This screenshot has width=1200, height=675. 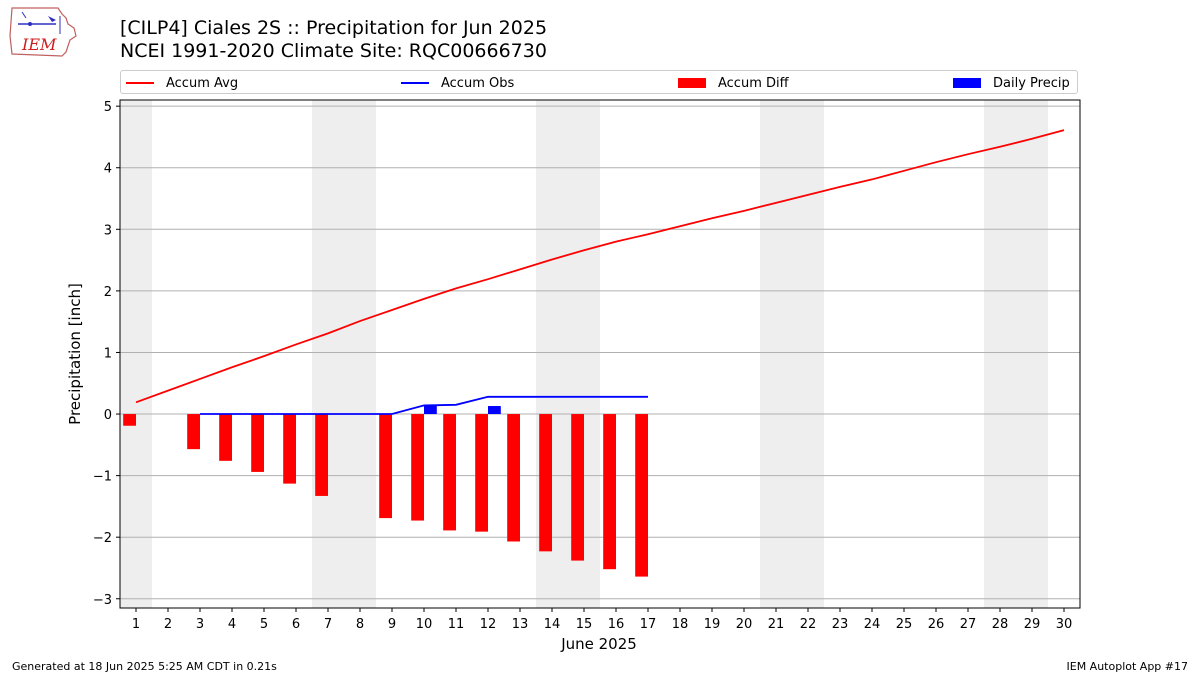 What do you see at coordinates (776, 624) in the screenshot?
I see `xtick-label-20: 21` at bounding box center [776, 624].